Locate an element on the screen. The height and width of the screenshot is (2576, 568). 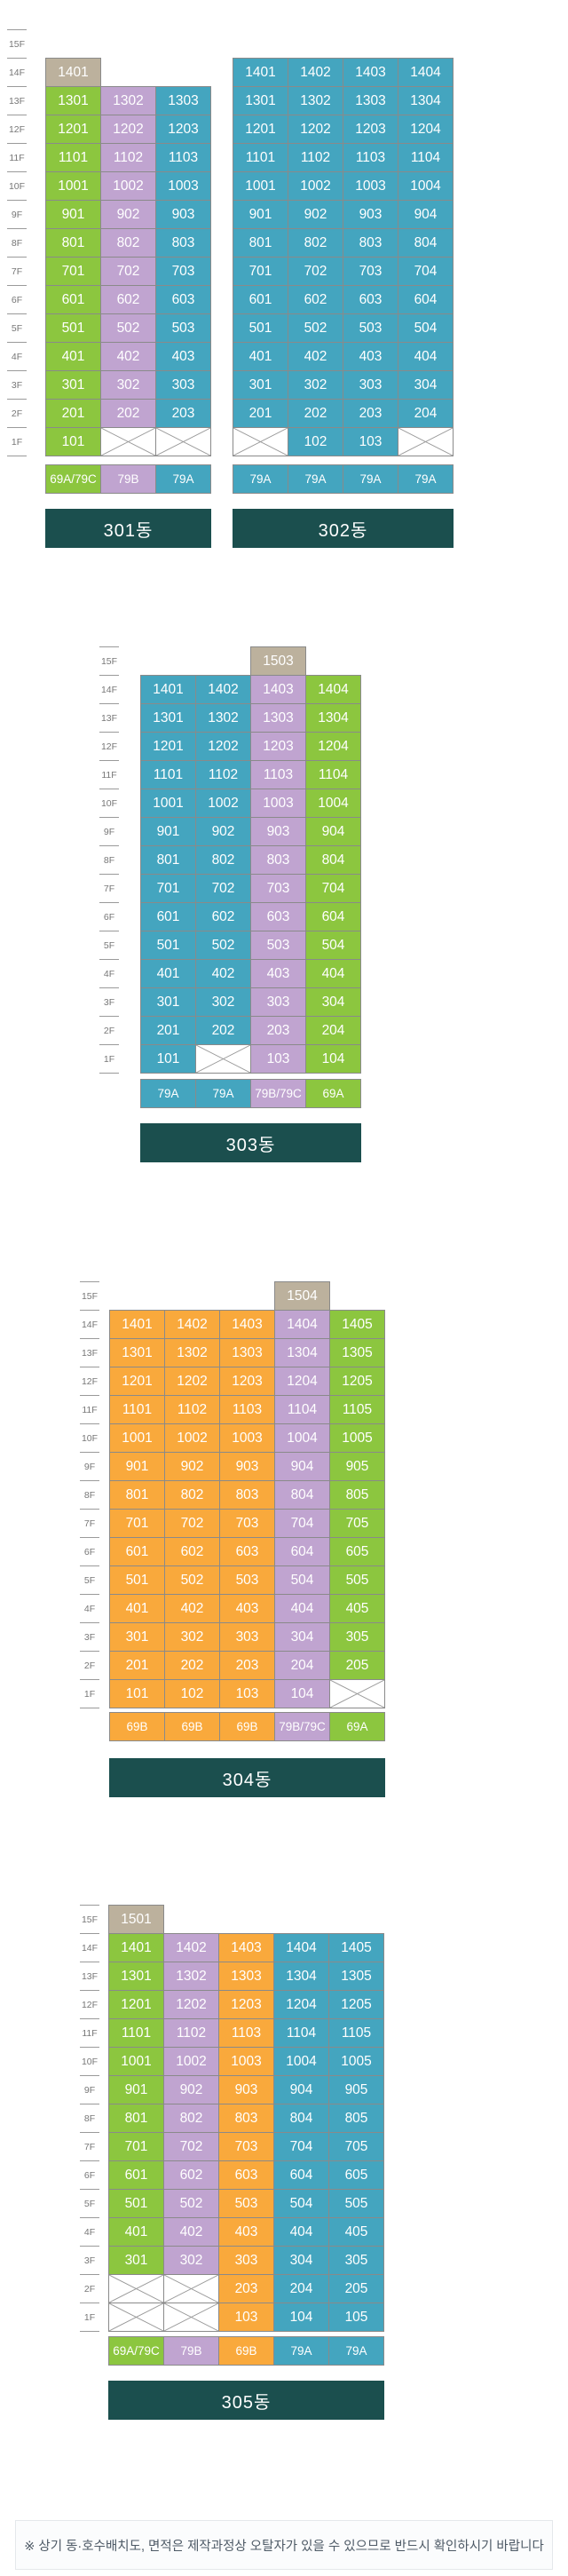
floor-label: 11F is located at coordinates (89, 2032).